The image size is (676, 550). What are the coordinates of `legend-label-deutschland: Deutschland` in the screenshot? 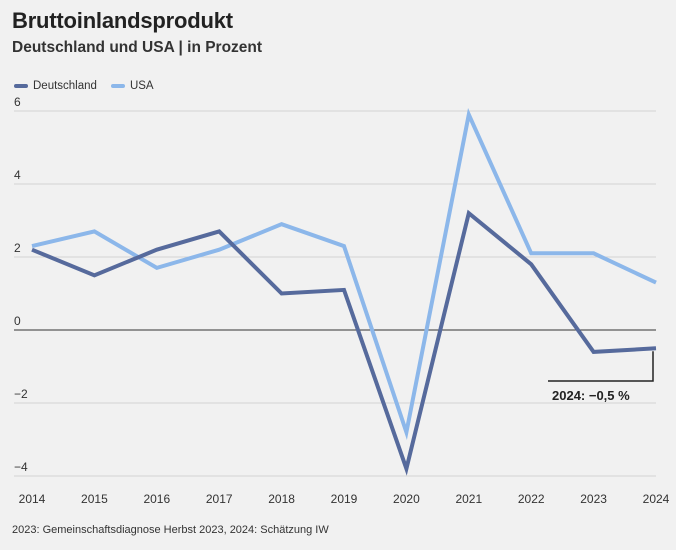 It's located at (65, 86).